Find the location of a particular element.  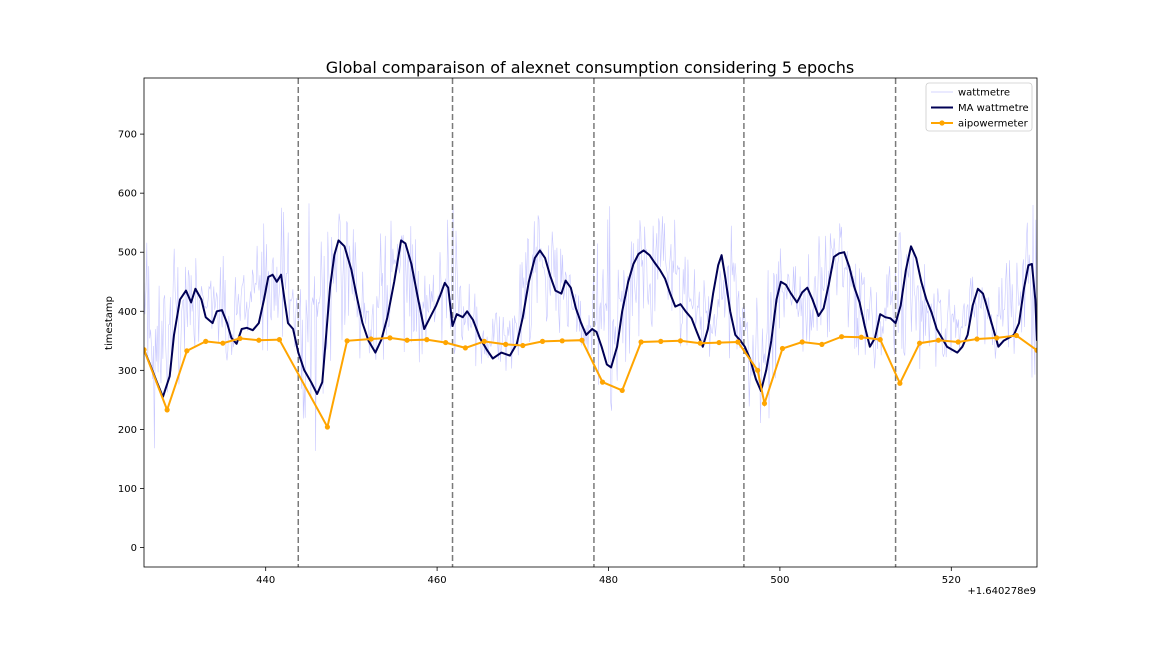

x-tick-label: 440 is located at coordinates (265, 580).